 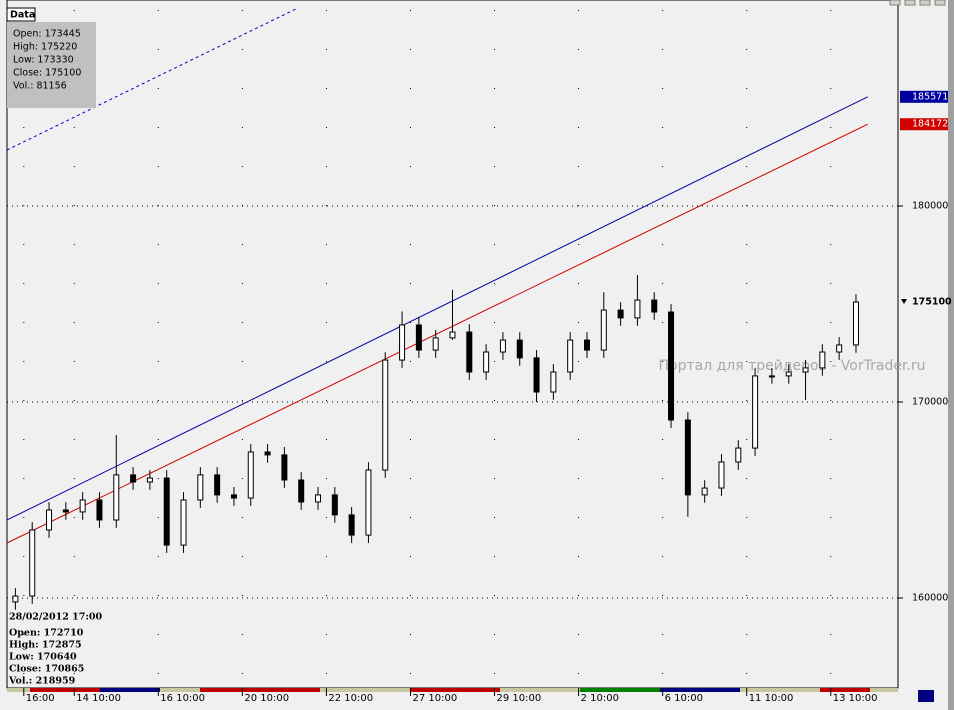 I want to click on x-tick-label: 16 10:00, so click(x=182, y=698).